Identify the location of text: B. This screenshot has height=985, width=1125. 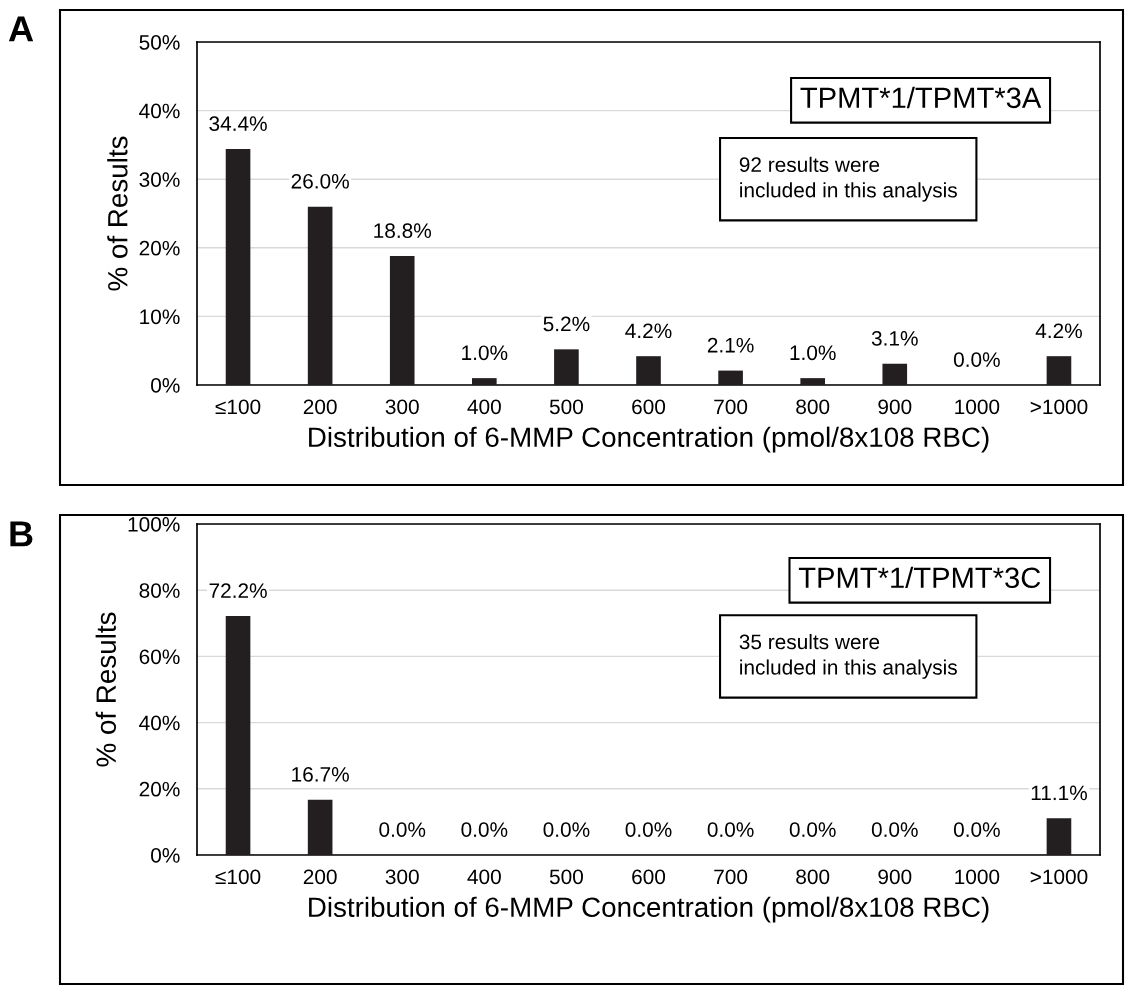
(21, 534).